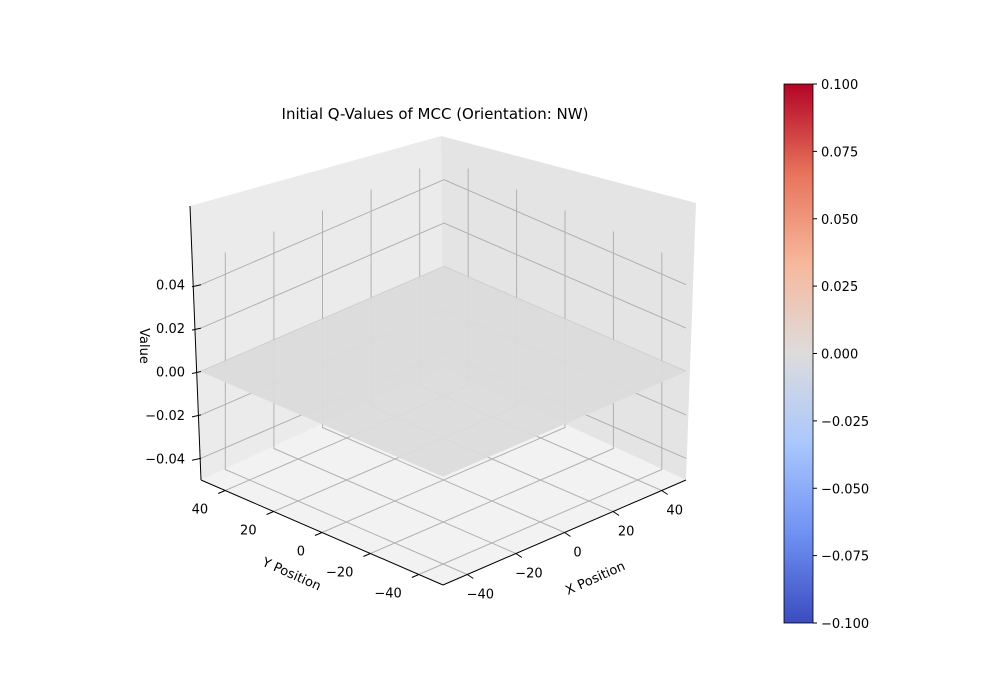 The image size is (1000, 700). What do you see at coordinates (839, 85) in the screenshot?
I see `colorbar-tick-label: 0.100` at bounding box center [839, 85].